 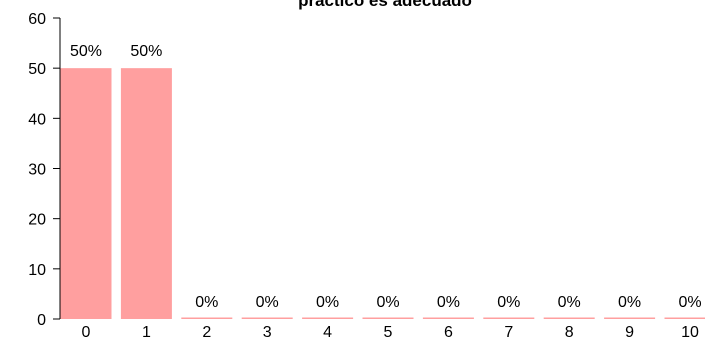 I want to click on chart-title: práctico es adecuado, so click(x=385, y=5).